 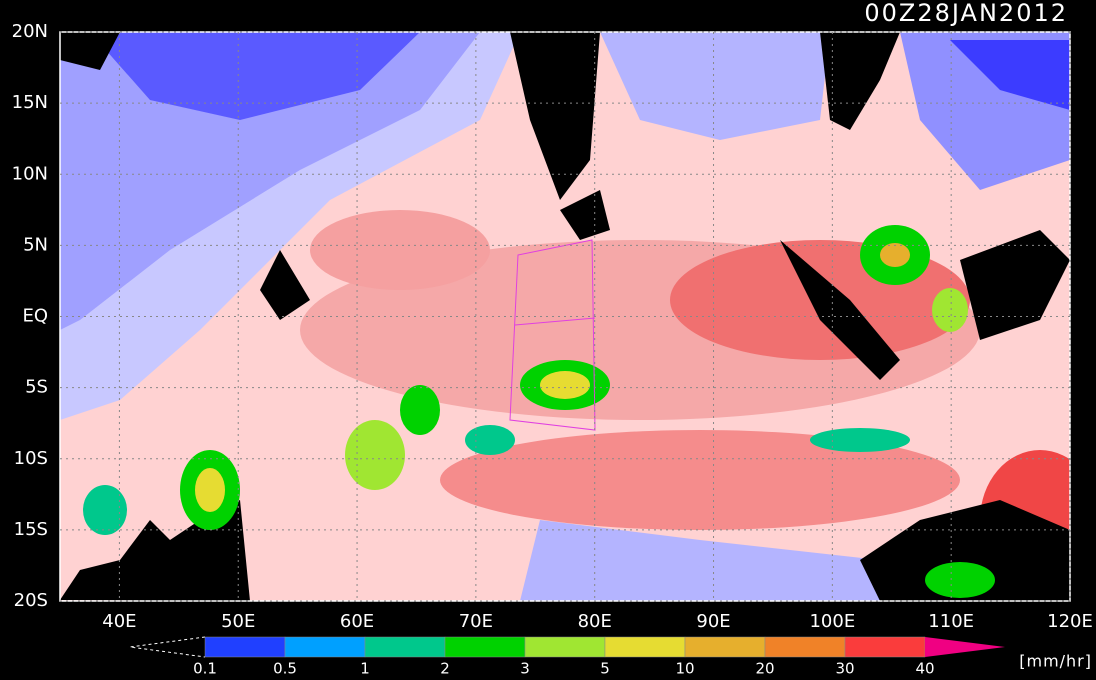 What do you see at coordinates (31, 529) in the screenshot?
I see `lat-label: 15S` at bounding box center [31, 529].